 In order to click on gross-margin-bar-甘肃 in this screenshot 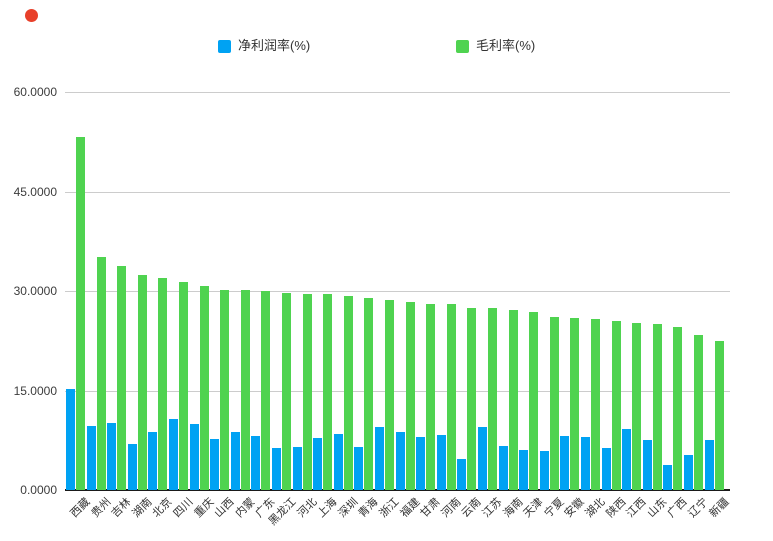, I will do `click(431, 397)`.